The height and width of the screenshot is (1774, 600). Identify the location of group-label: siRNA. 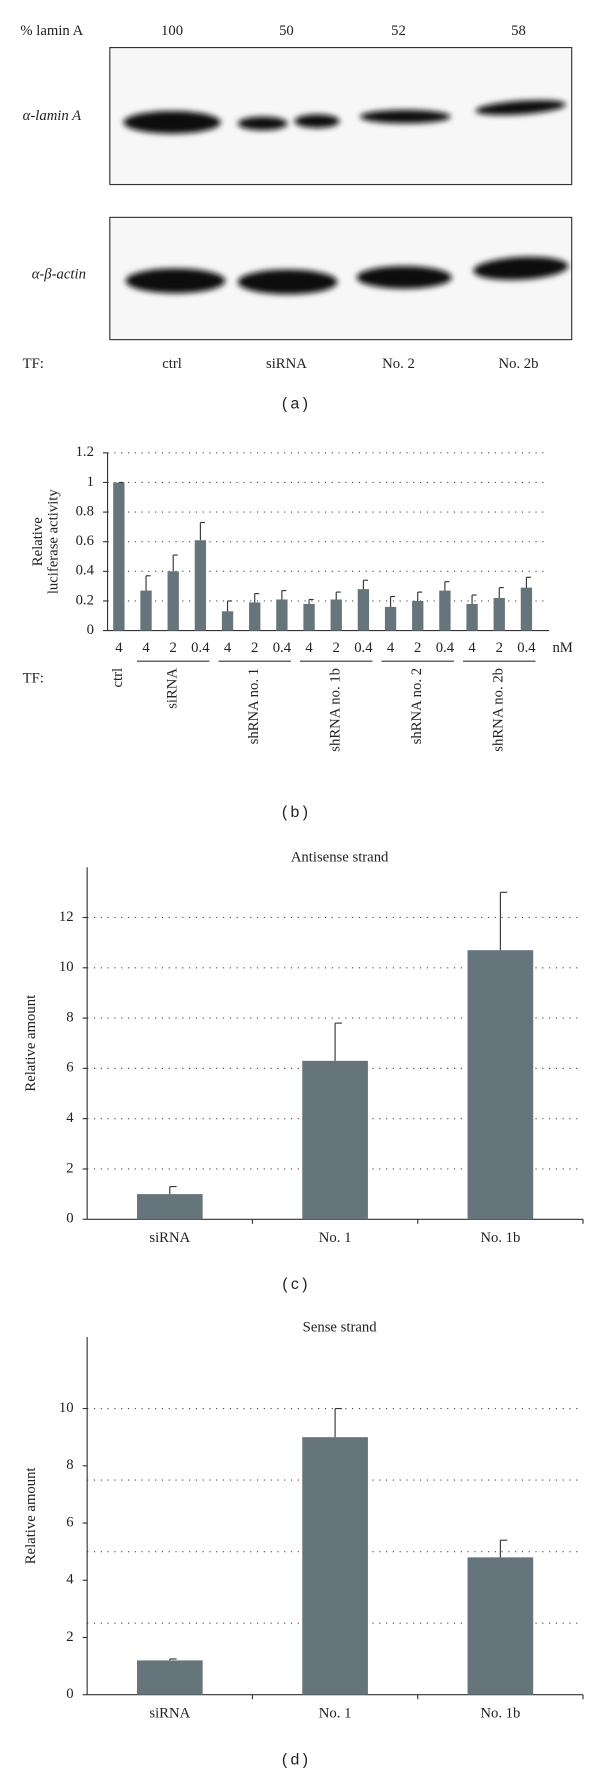
(173, 688).